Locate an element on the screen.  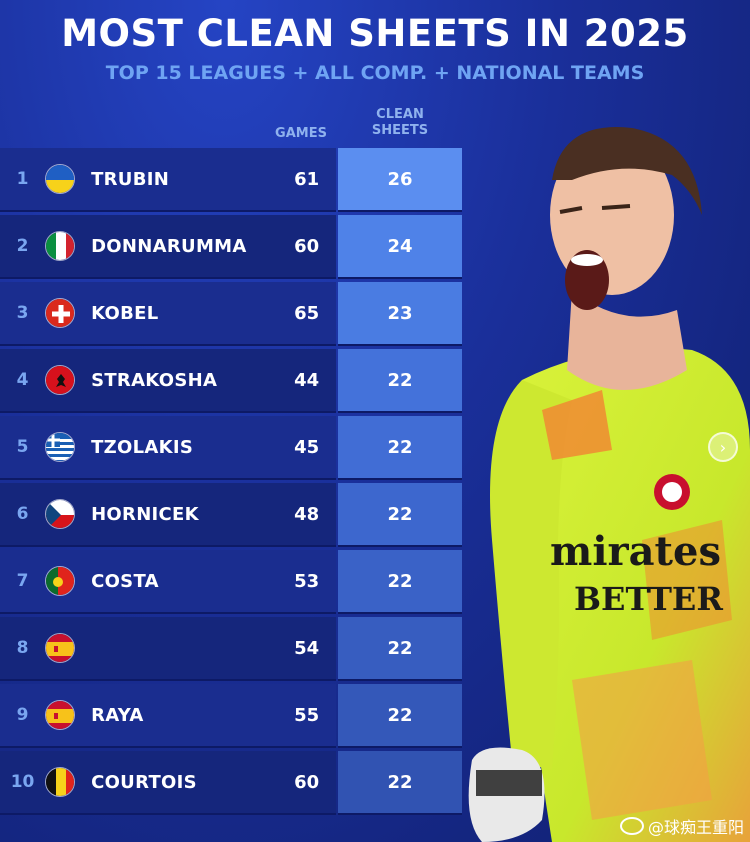
watermark-text: @球痴王重阳 is located at coordinates (695, 827).